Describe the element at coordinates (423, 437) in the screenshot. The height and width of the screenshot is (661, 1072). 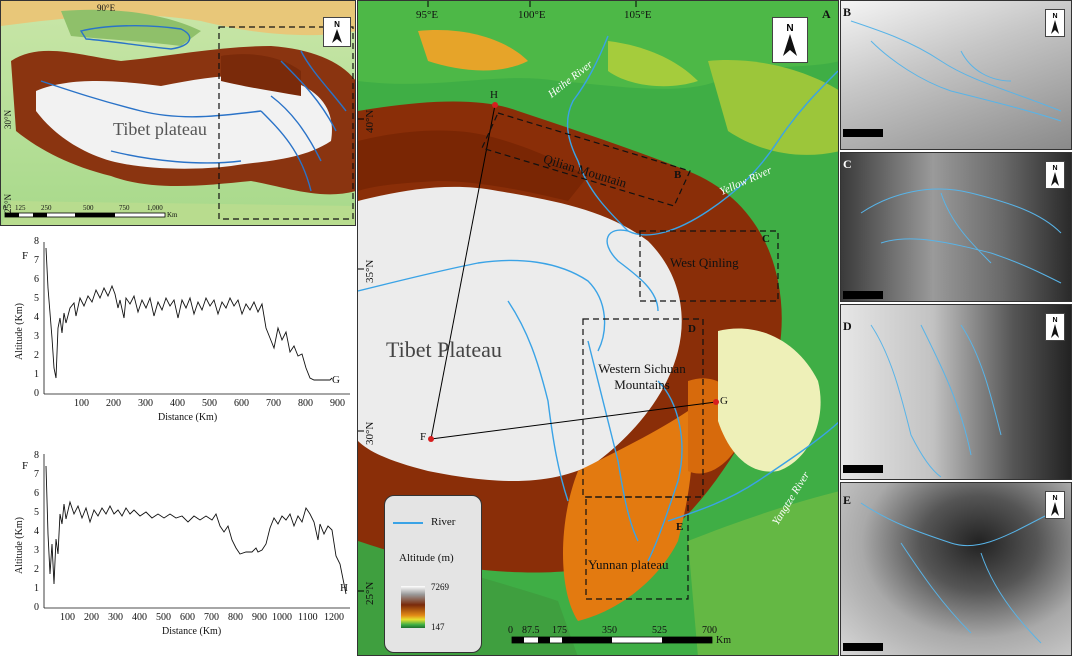
I see `point-f-label: F` at that location.